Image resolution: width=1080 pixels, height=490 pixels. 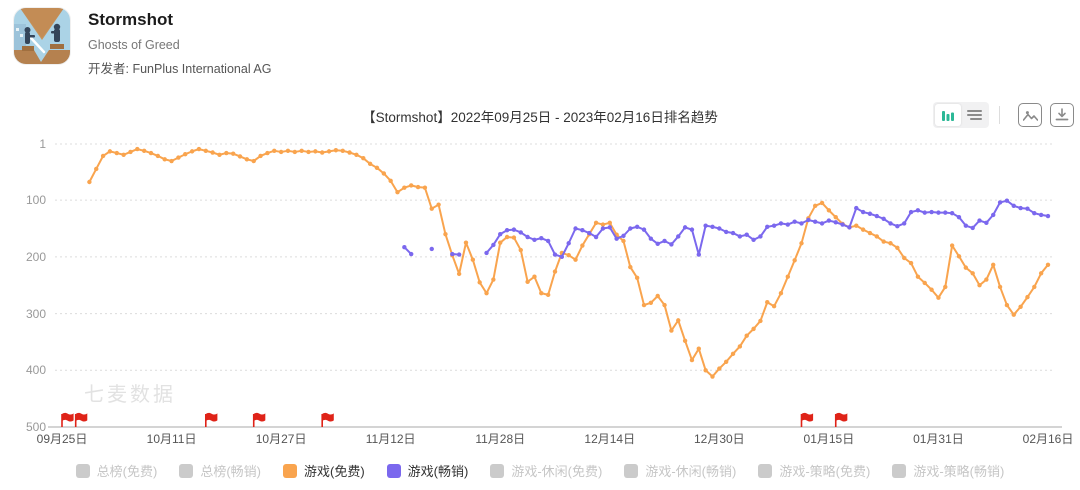 I want to click on view-toggle, so click(x=961, y=115).